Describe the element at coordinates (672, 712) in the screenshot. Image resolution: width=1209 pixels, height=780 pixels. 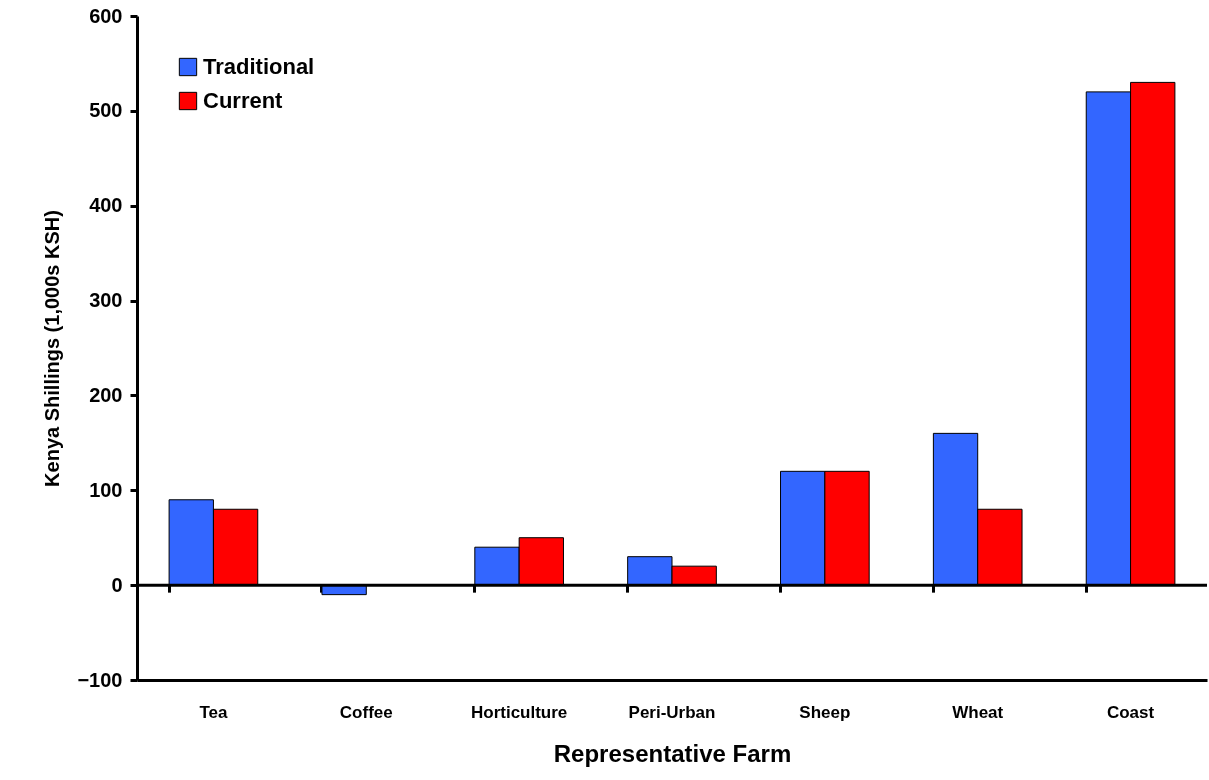
I see `x-tick-label: Peri-Urban` at that location.